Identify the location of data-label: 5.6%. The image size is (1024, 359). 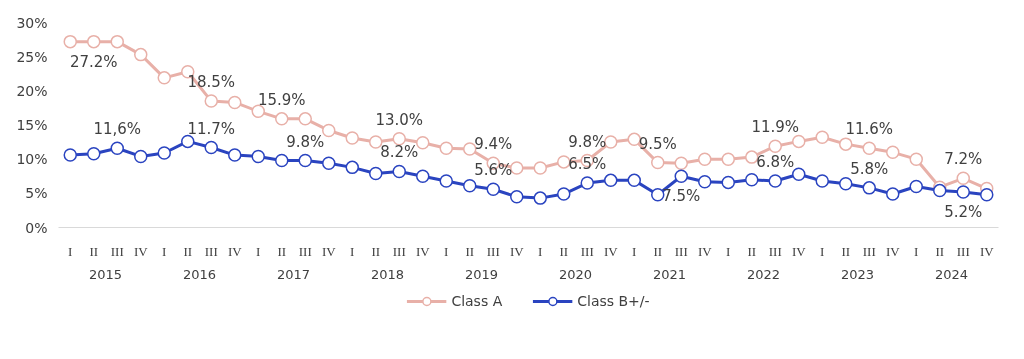
(493, 170).